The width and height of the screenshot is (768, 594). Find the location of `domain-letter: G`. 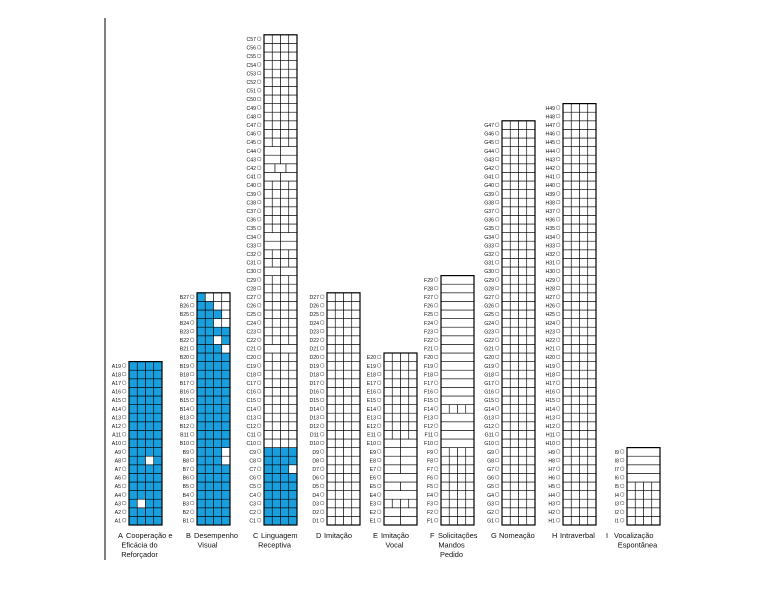

domain-letter: G is located at coordinates (494, 535).